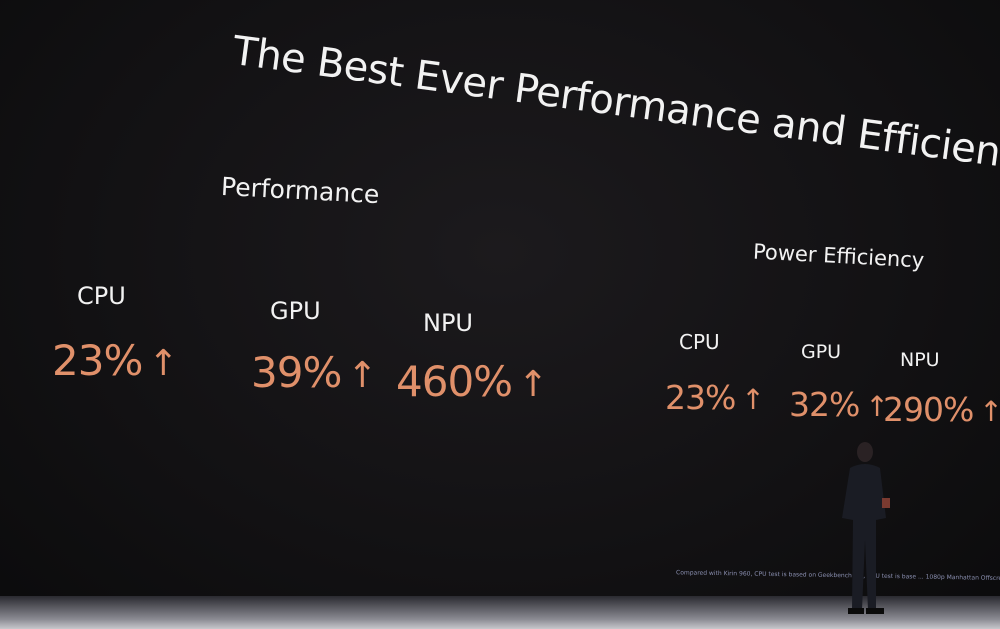 The width and height of the screenshot is (1000, 629). I want to click on presenter-figure, so click(866, 528).